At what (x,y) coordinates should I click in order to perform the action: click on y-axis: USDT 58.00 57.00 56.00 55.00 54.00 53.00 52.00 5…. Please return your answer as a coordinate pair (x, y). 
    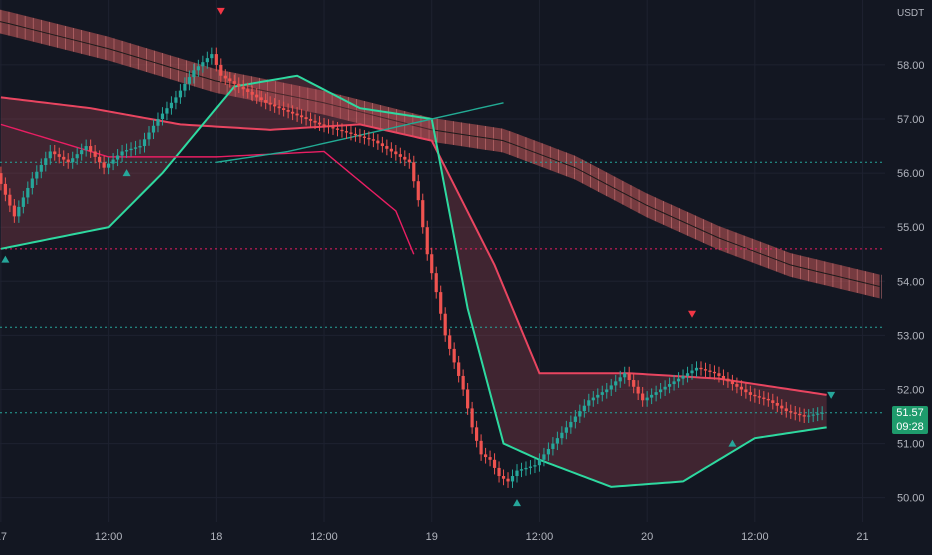
    Looking at the image, I should click on (908, 275).